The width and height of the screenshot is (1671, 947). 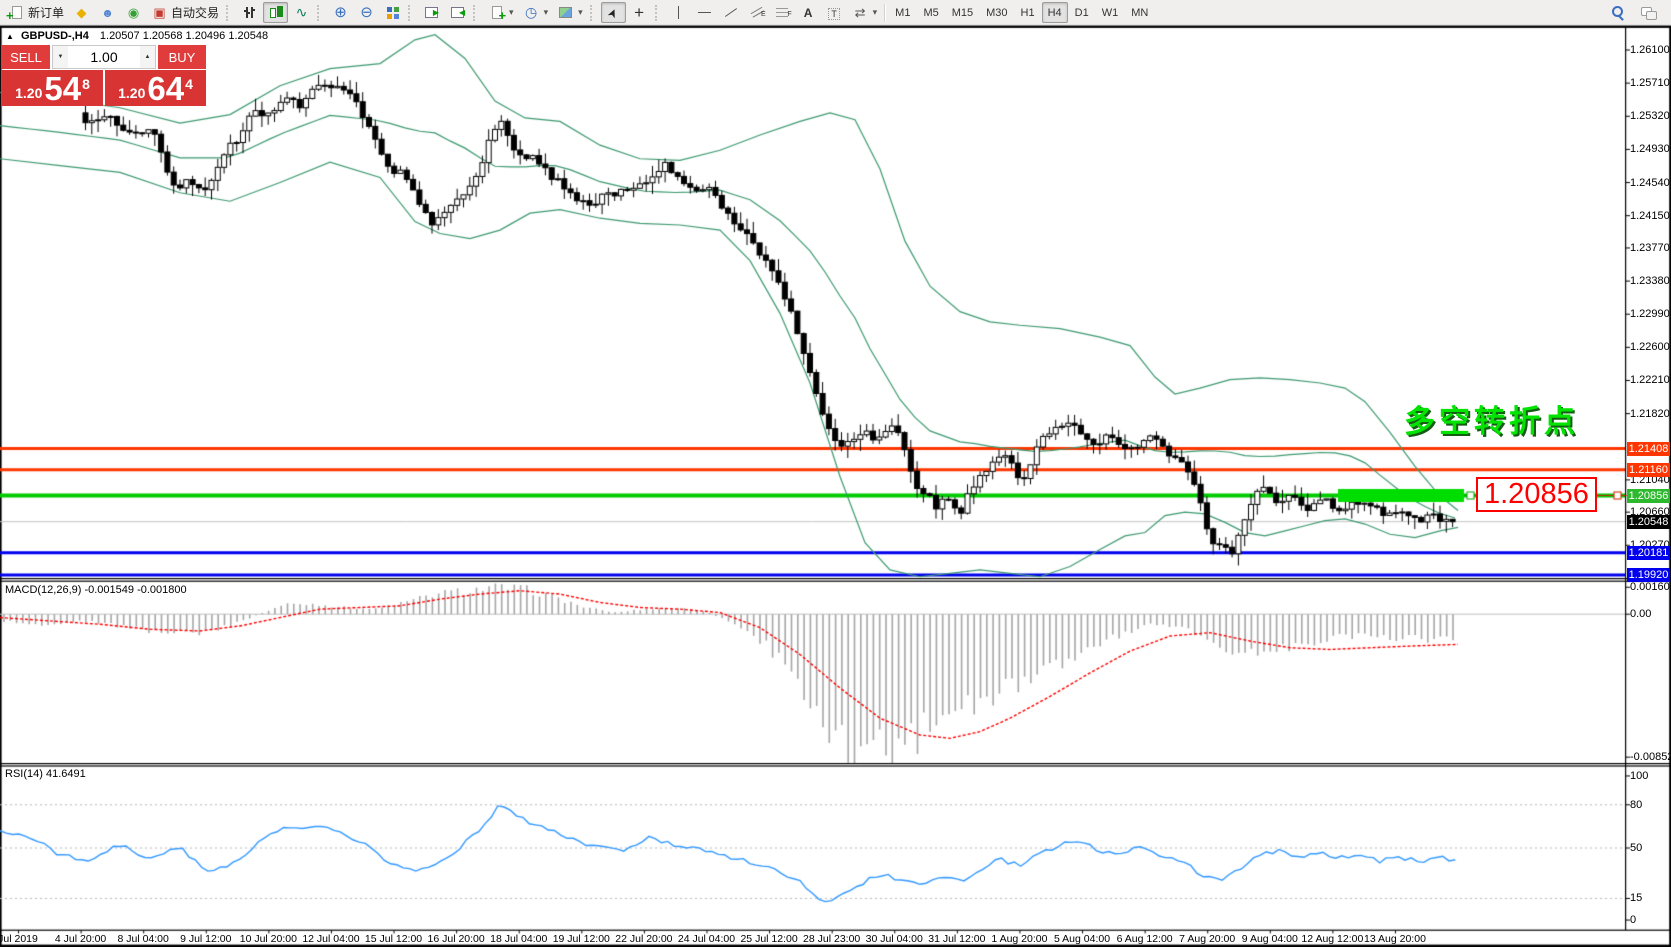 I want to click on price-callout-box: 1.20856, so click(x=1536, y=494).